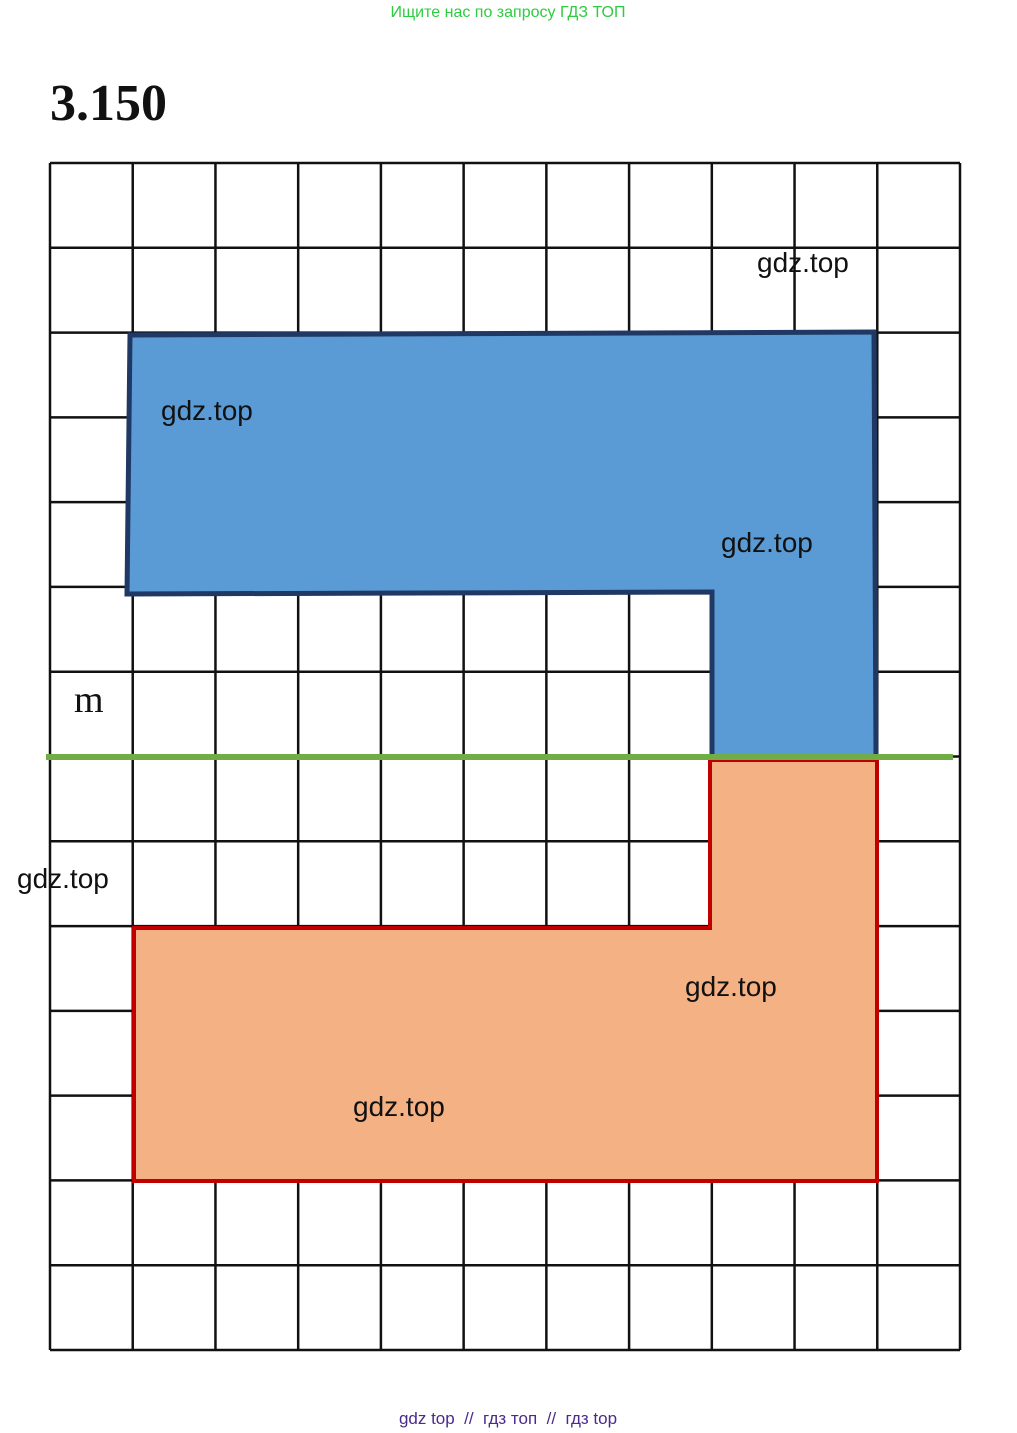 This screenshot has height=1433, width=1017. Describe the element at coordinates (508, 12) in the screenshot. I see `banner: Ищите нас по запросу ГДЗ ТОП` at that location.